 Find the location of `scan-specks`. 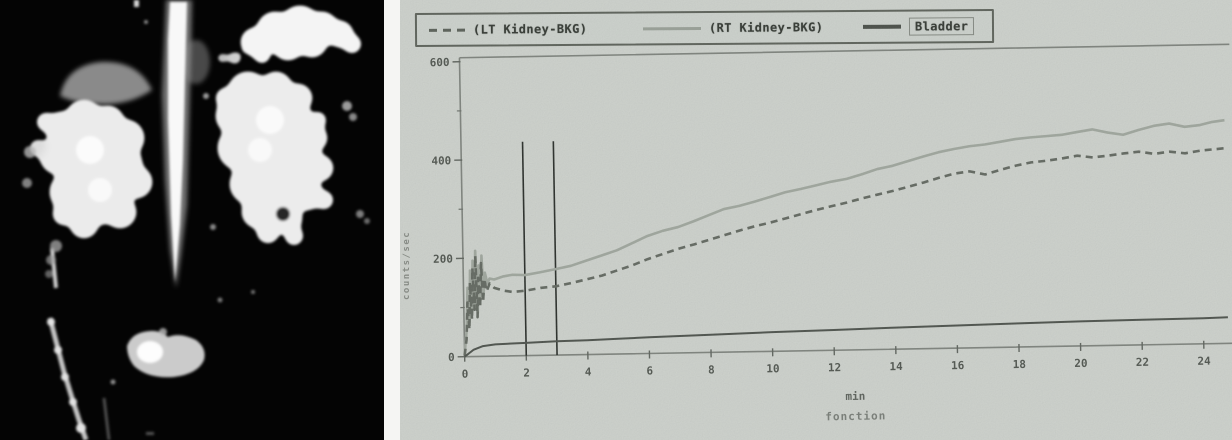

scan-specks is located at coordinates (194, 217).